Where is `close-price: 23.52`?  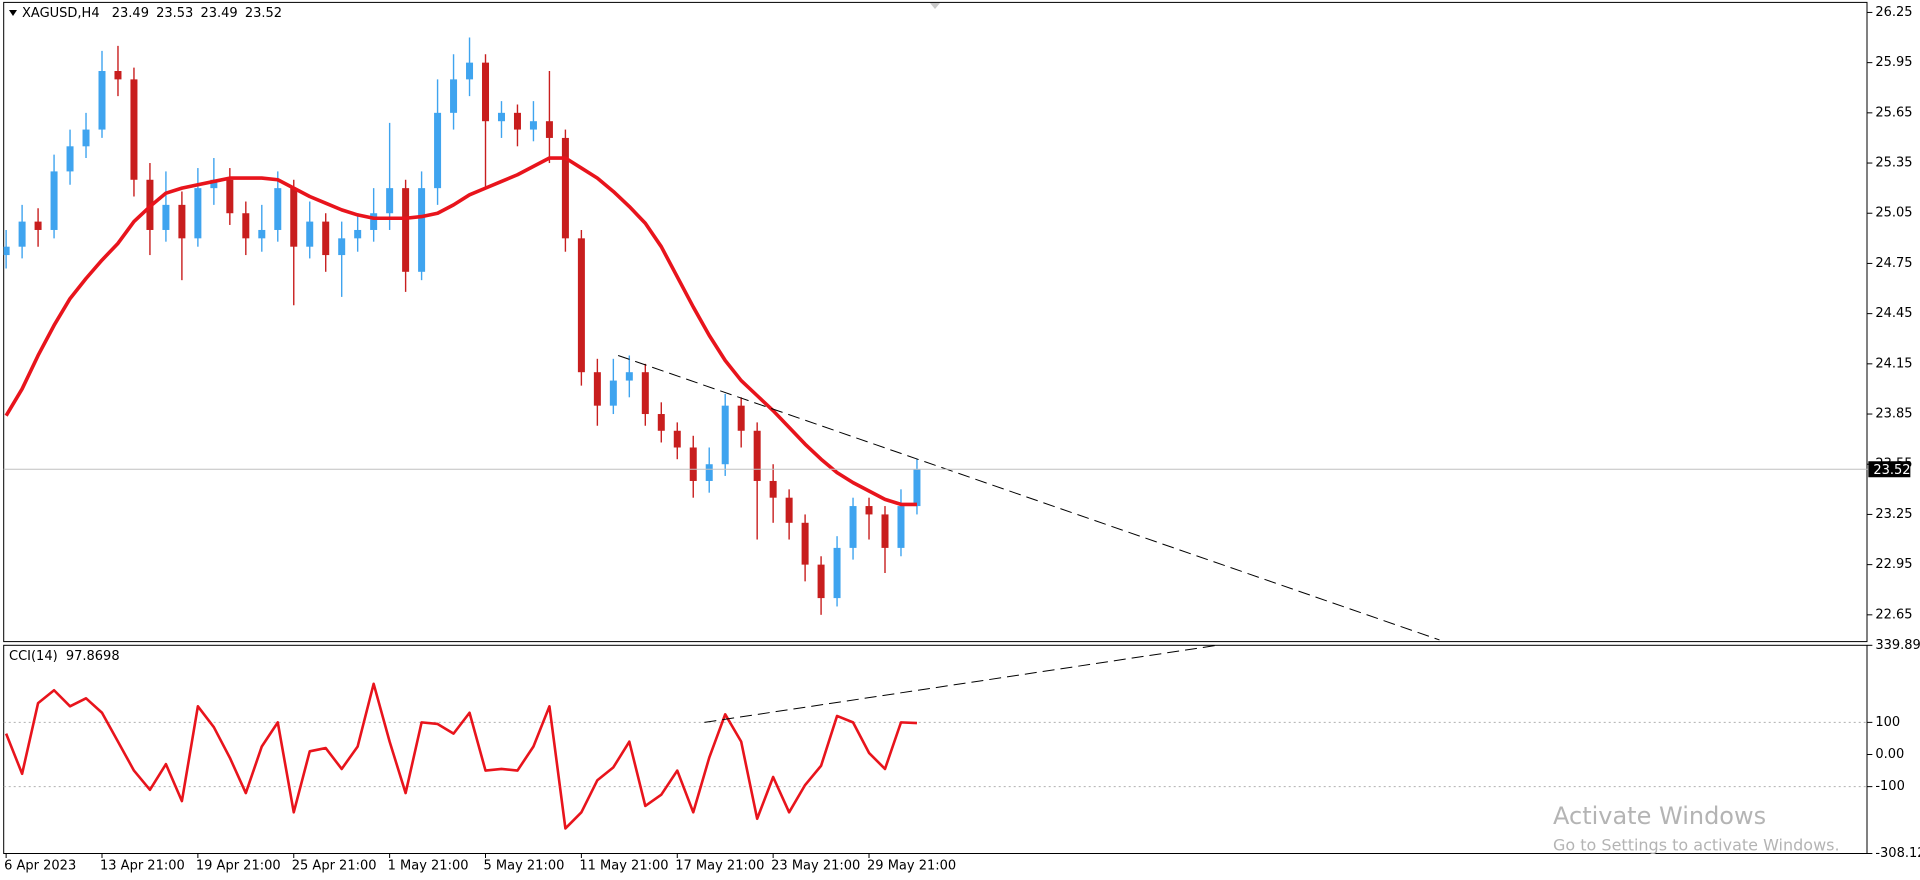 close-price: 23.52 is located at coordinates (263, 13).